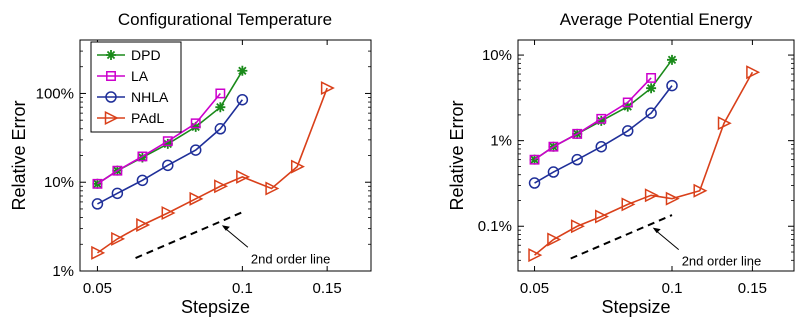 This screenshot has width=803, height=322. Describe the element at coordinates (146, 55) in the screenshot. I see `legend-label: DPD` at that location.